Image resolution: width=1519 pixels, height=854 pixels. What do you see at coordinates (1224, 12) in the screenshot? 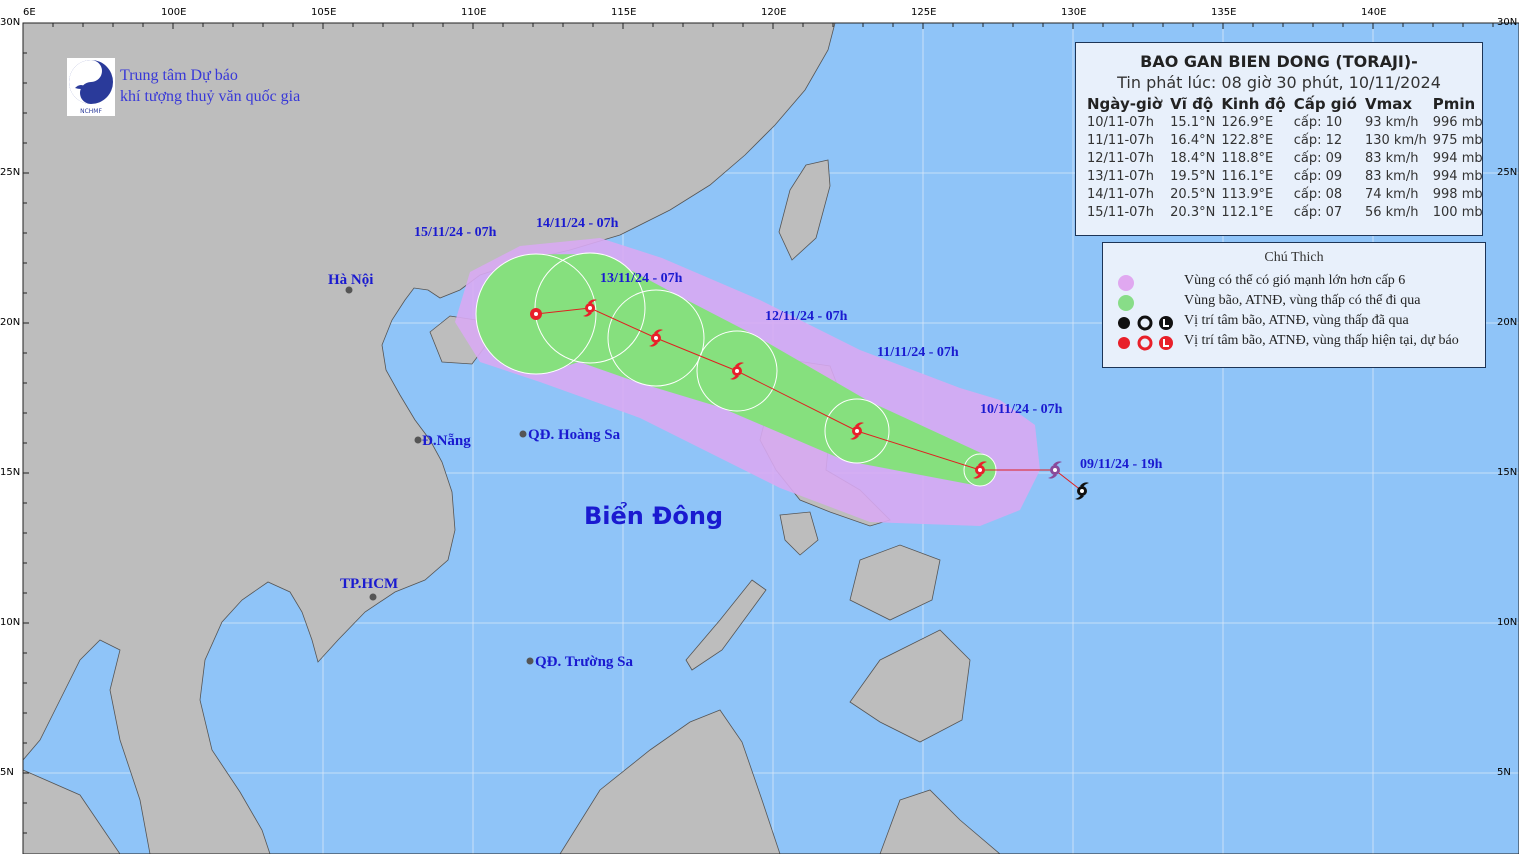
I see `lon-label: 135E` at bounding box center [1224, 12].